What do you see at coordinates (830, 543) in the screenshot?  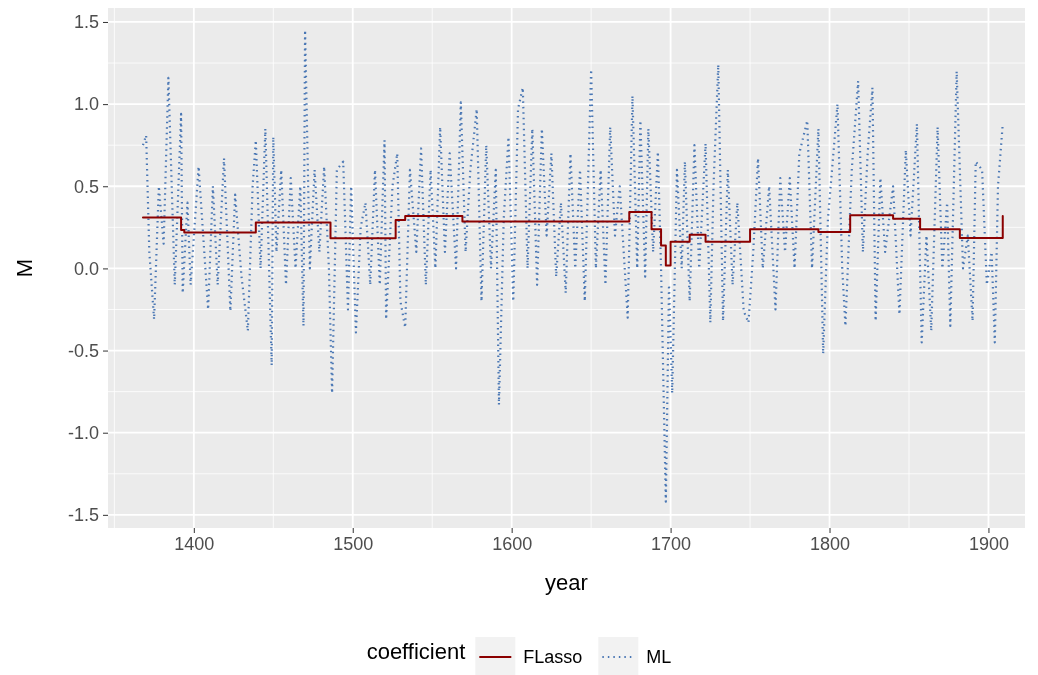 I see `x-tick-label: 1800` at bounding box center [830, 543].